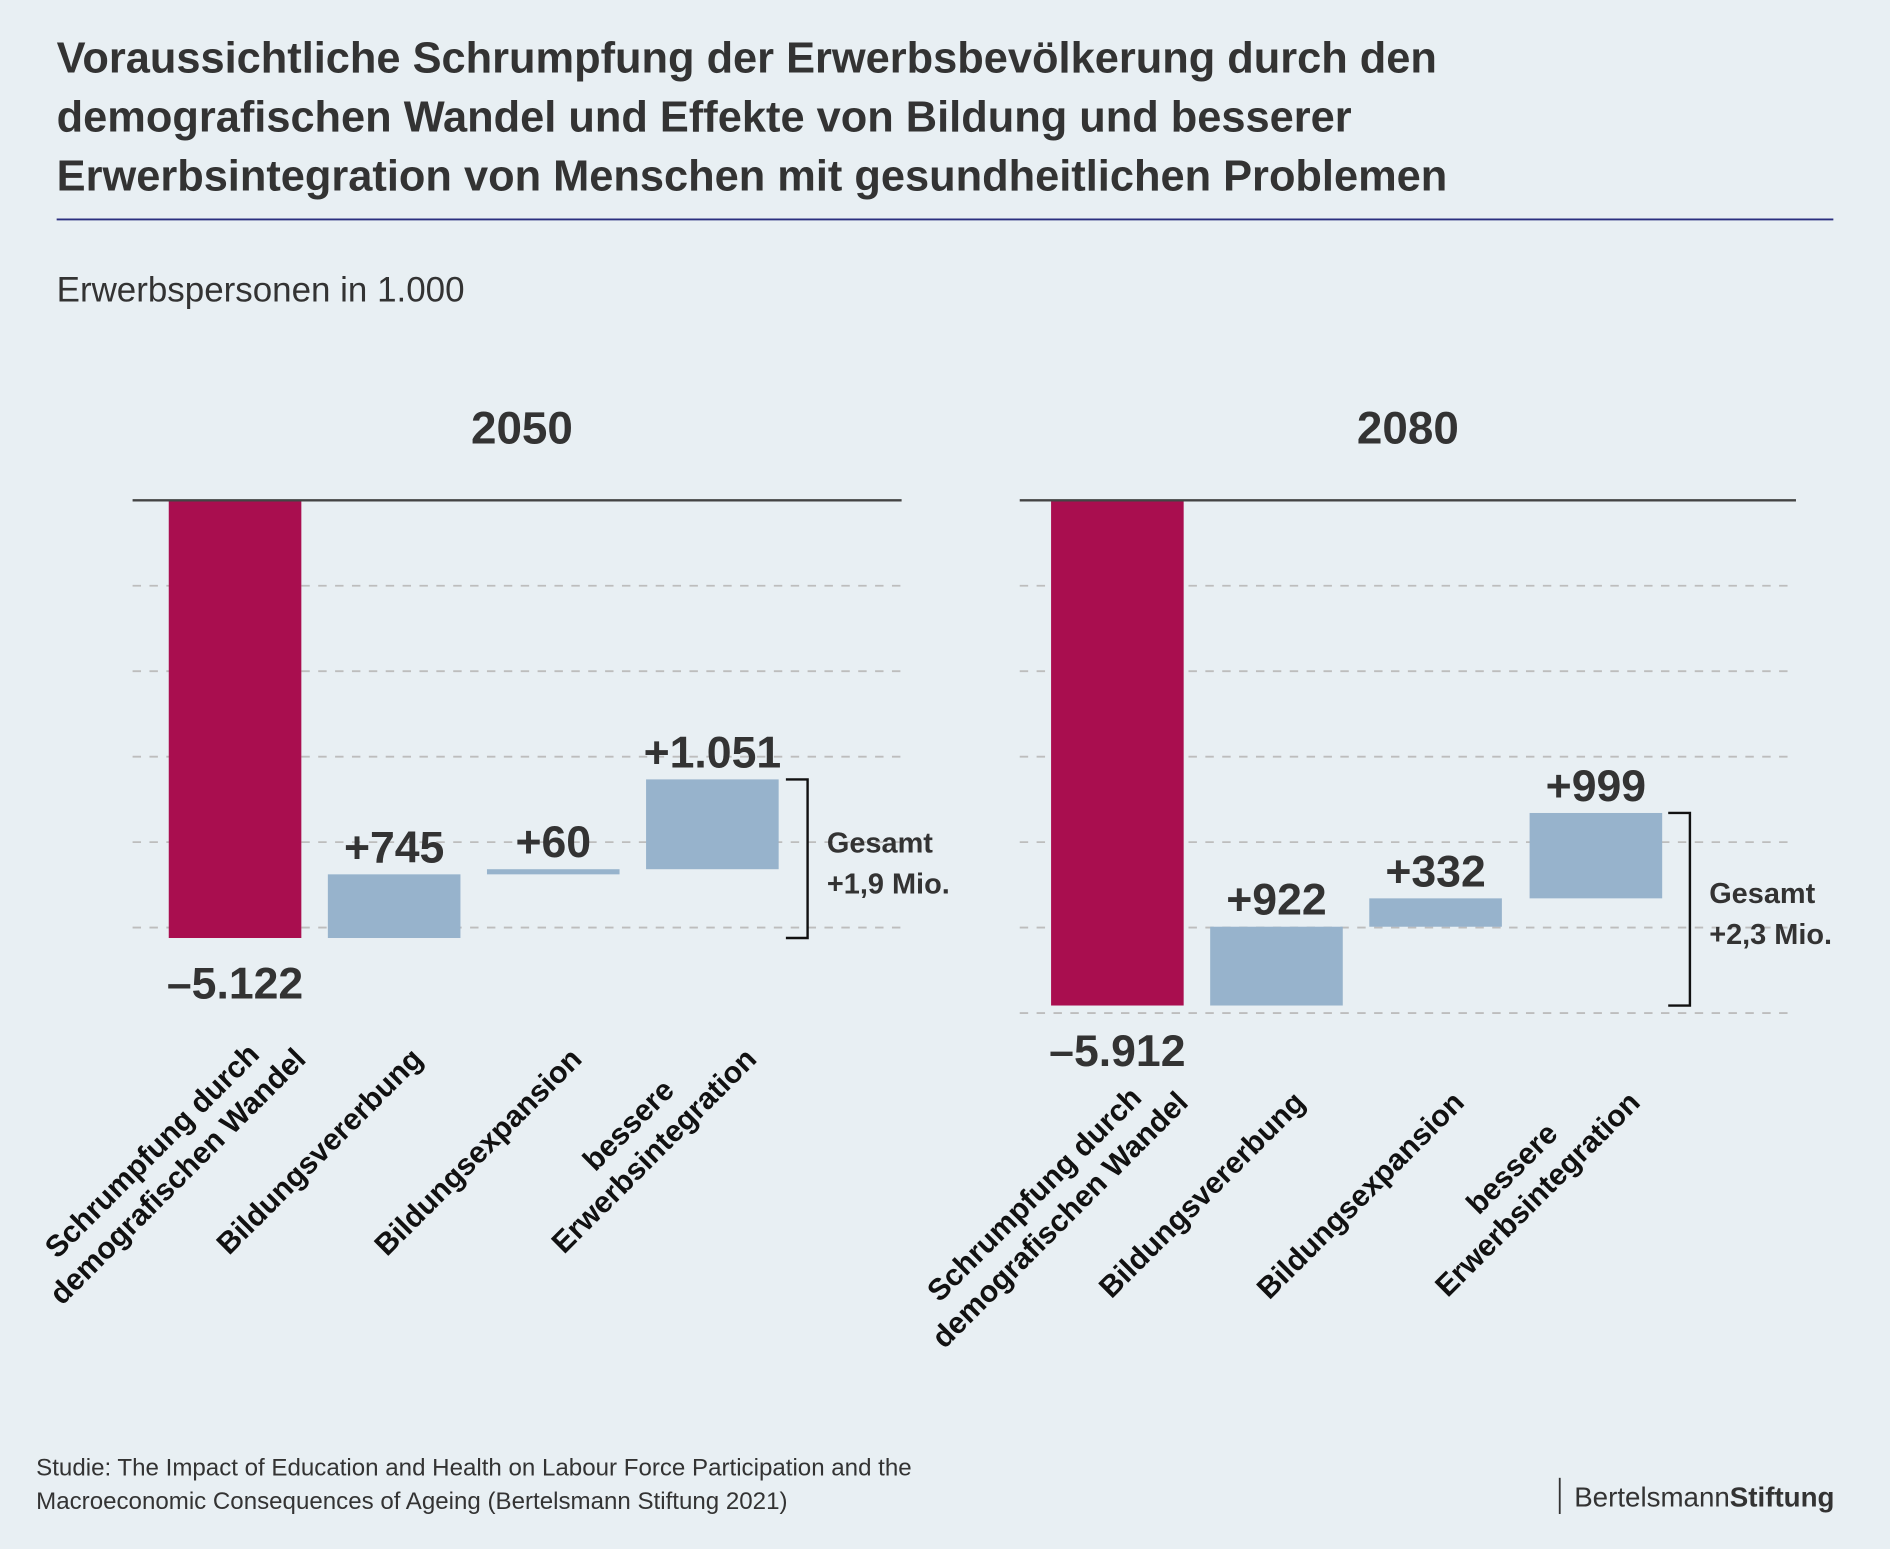 The width and height of the screenshot is (1890, 1549). I want to click on value-label: +60, so click(553, 842).